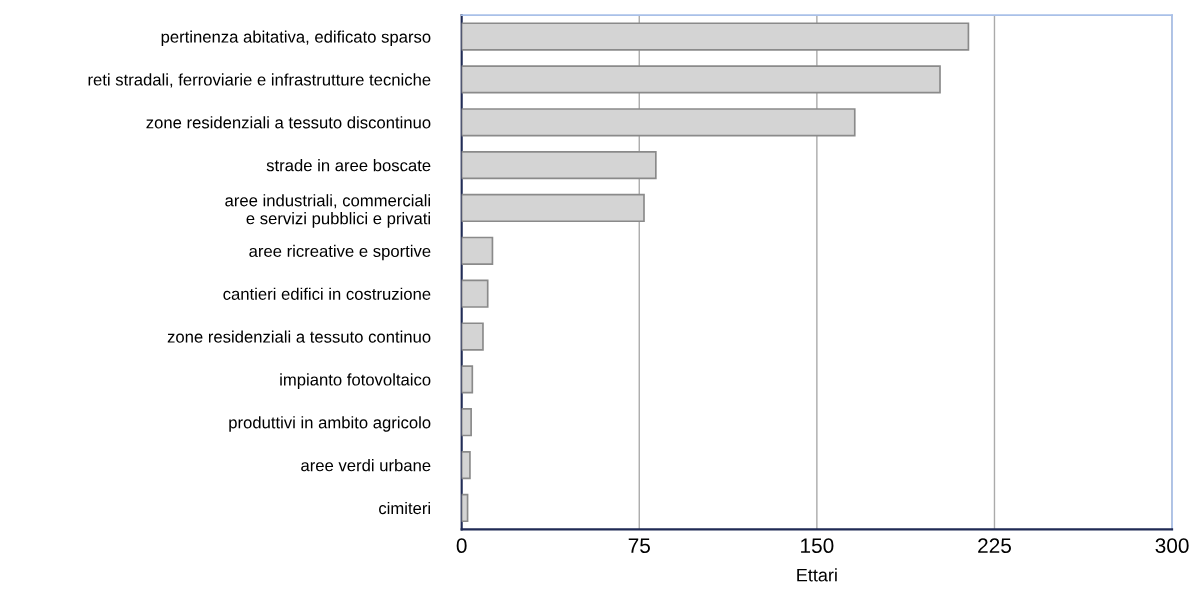  What do you see at coordinates (355, 381) in the screenshot?
I see `y-tick-label: impianto fotovoltaico` at bounding box center [355, 381].